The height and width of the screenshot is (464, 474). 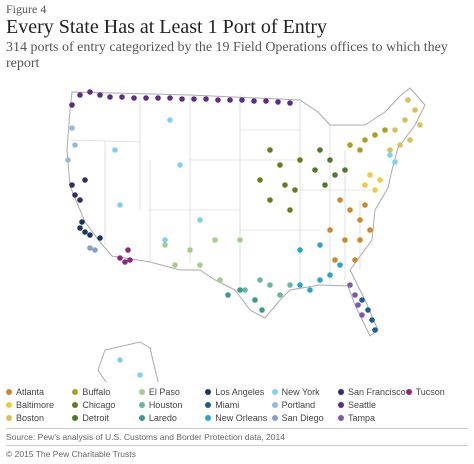 I want to click on legend-item: Tucson, so click(x=438, y=392).